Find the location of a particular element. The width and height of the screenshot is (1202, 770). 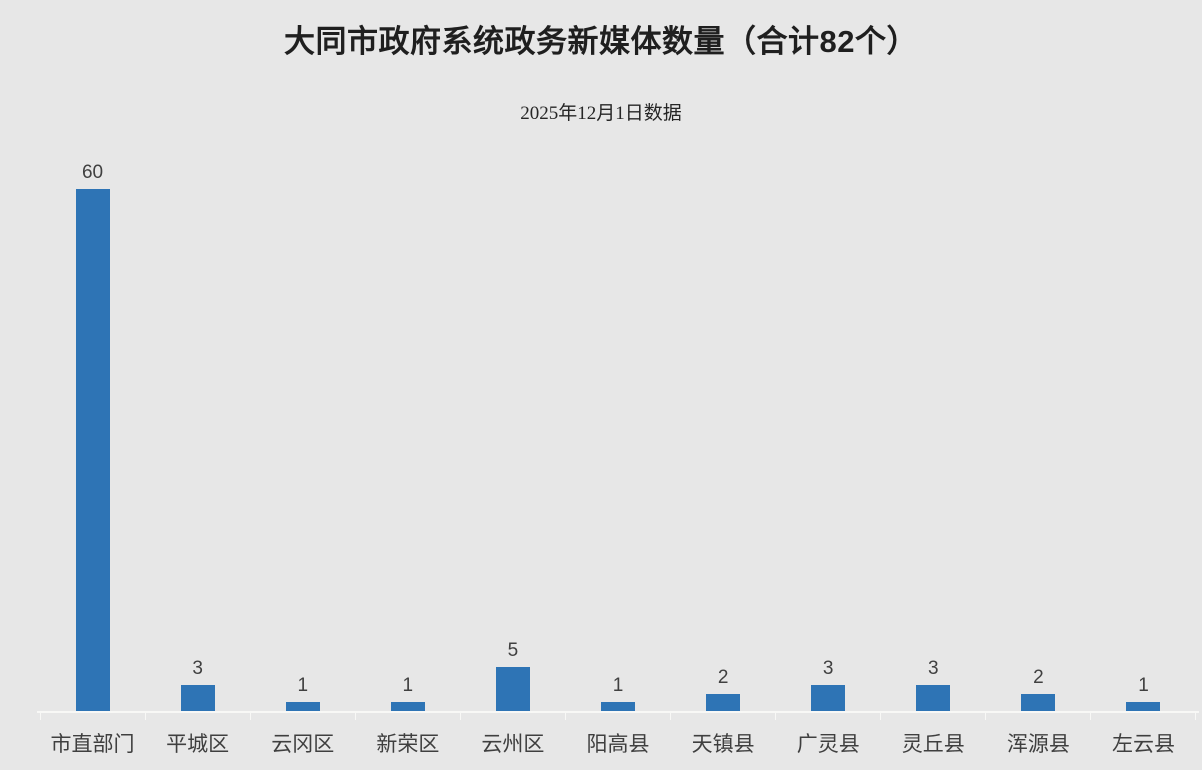

bar-value-label: 5 is located at coordinates (513, 651).